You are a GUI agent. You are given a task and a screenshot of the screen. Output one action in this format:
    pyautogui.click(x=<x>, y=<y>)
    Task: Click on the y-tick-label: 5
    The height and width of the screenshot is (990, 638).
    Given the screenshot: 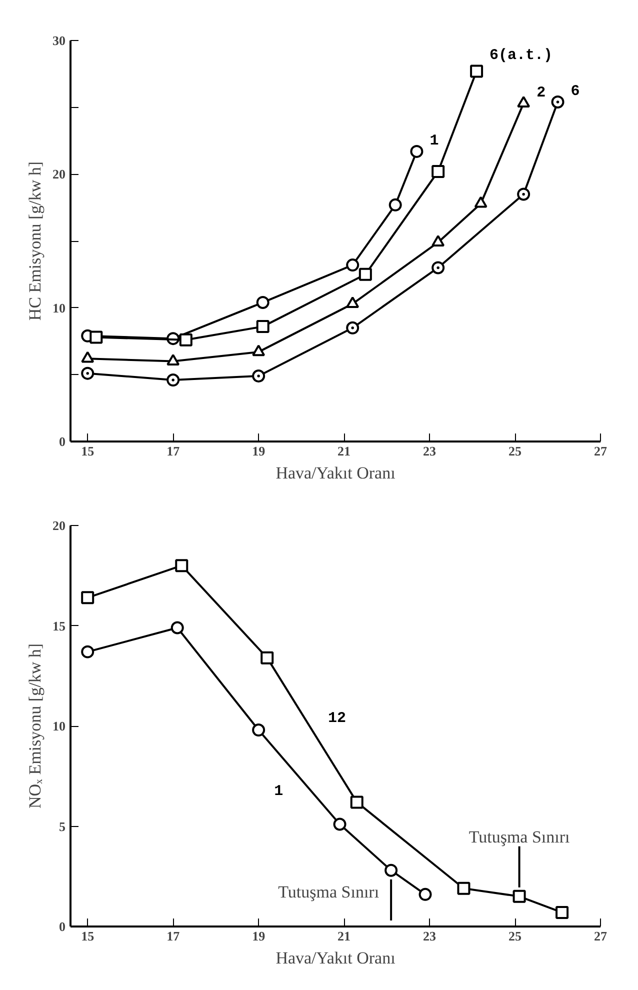 What is the action you would take?
    pyautogui.click(x=62, y=826)
    